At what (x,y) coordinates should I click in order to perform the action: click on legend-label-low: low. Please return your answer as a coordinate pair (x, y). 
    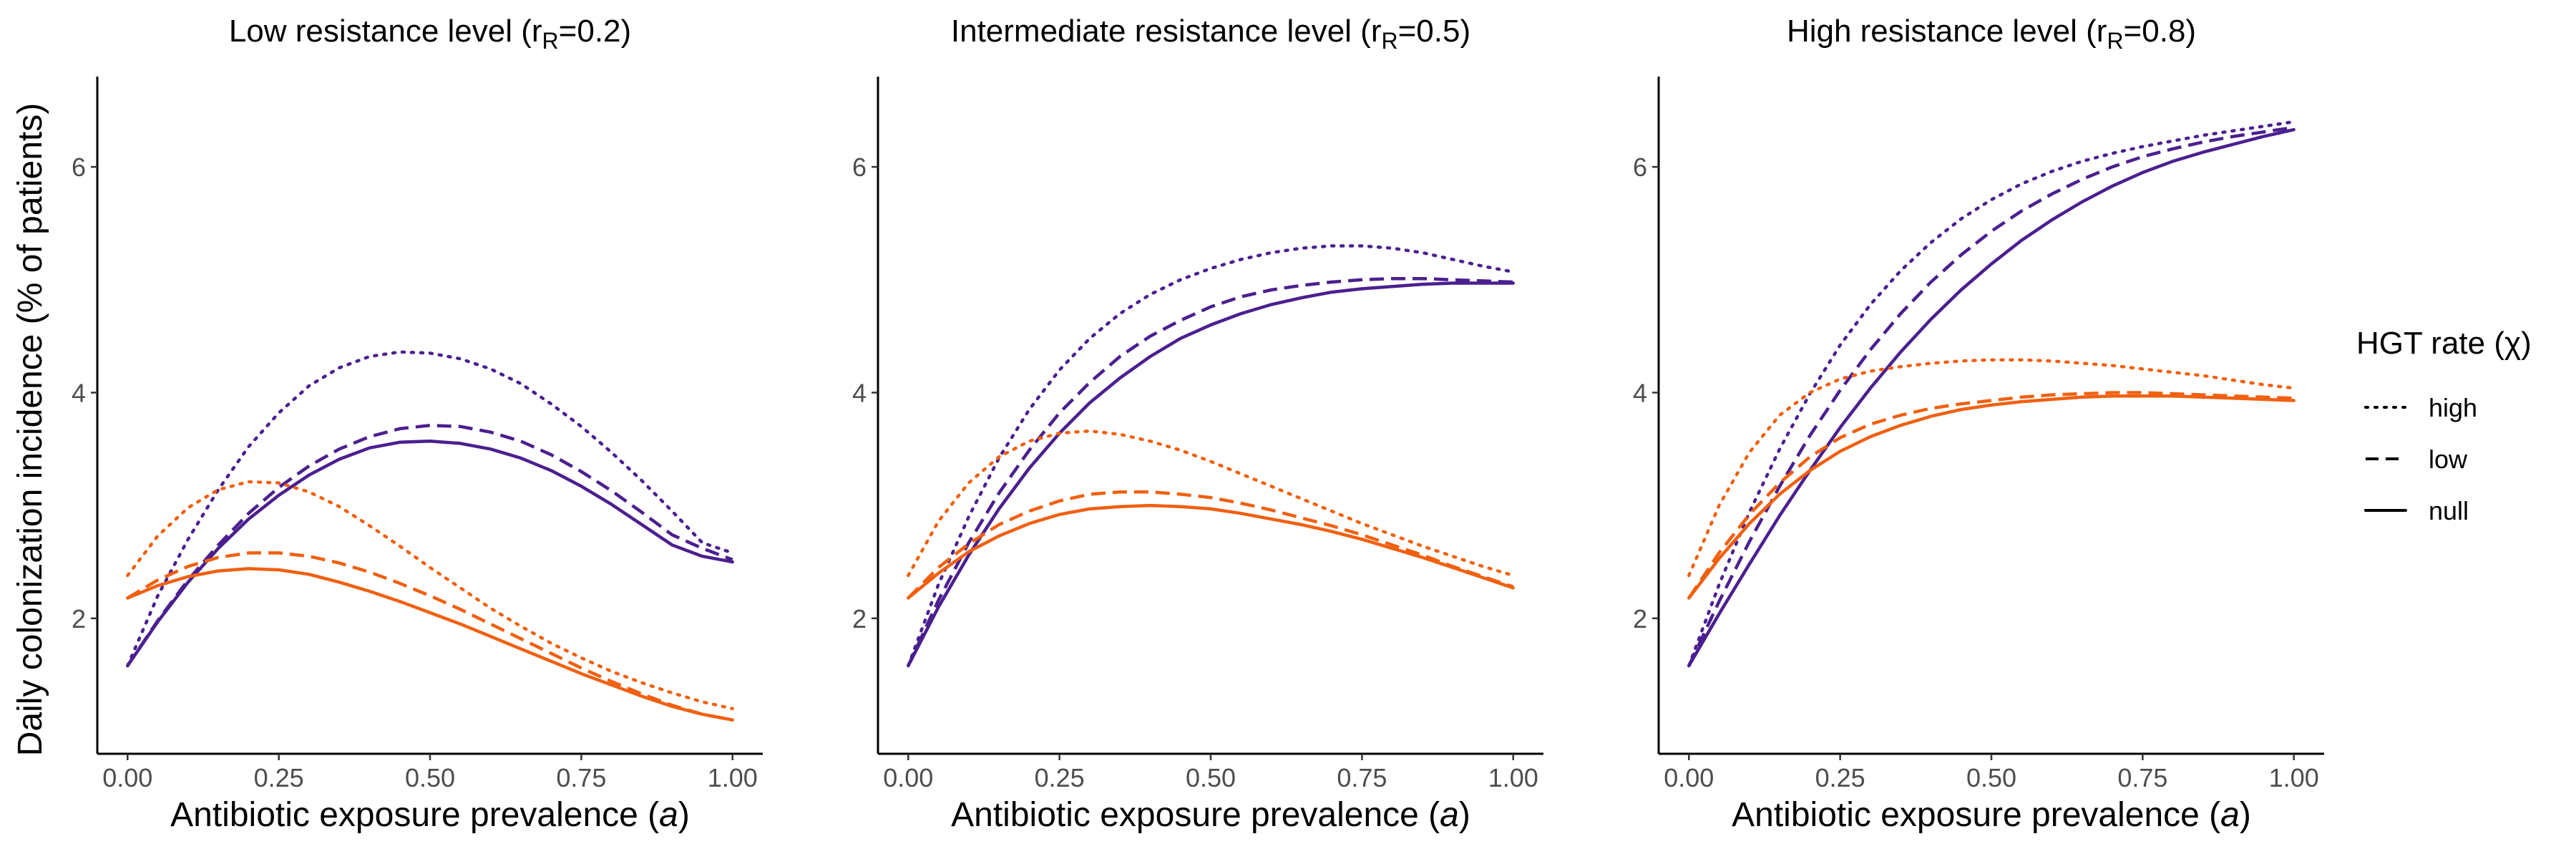
    Looking at the image, I should click on (2448, 459).